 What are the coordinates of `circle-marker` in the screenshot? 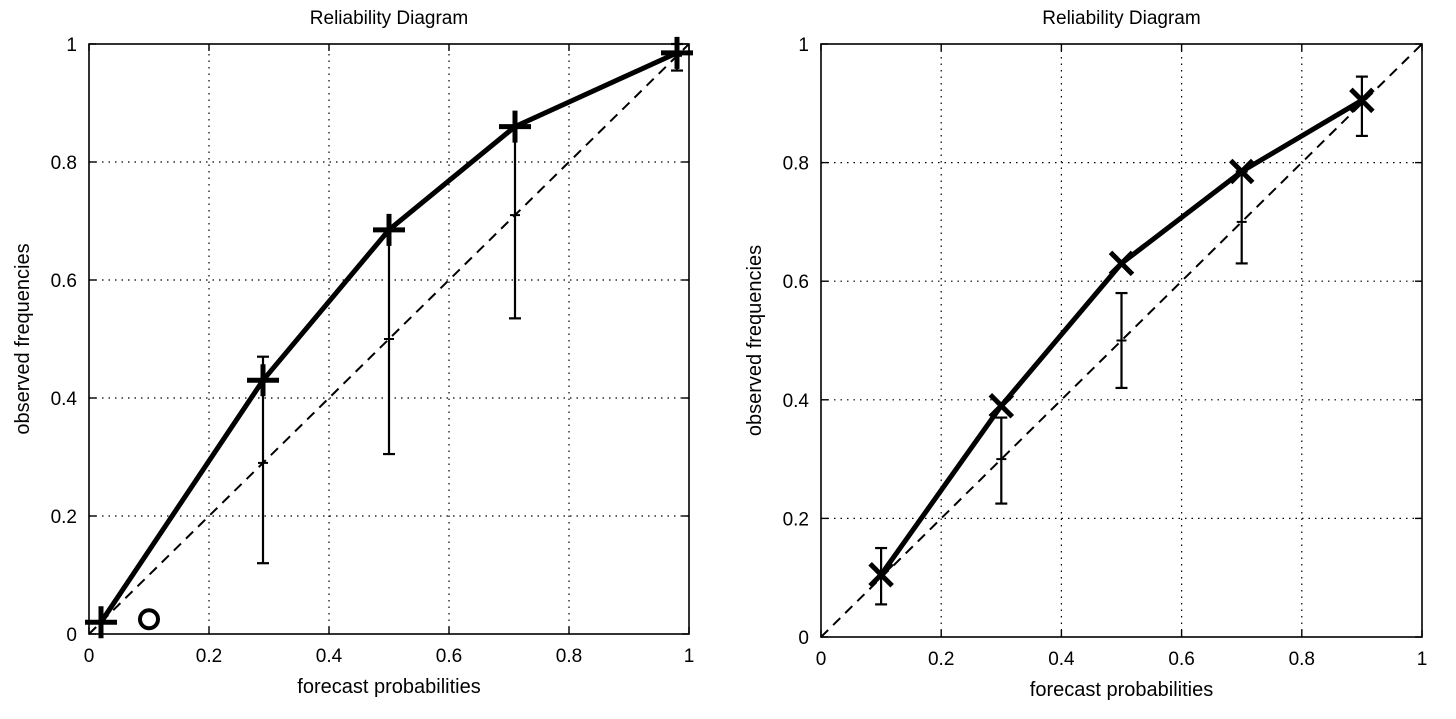 It's located at (149, 619).